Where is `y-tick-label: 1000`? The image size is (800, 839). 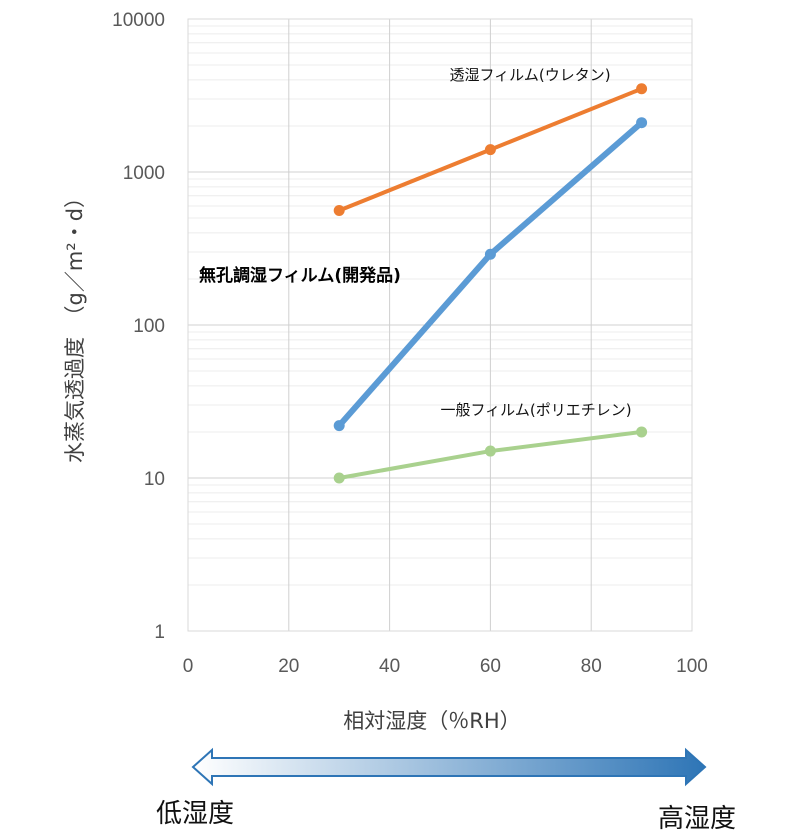 y-tick-label: 1000 is located at coordinates (144, 173).